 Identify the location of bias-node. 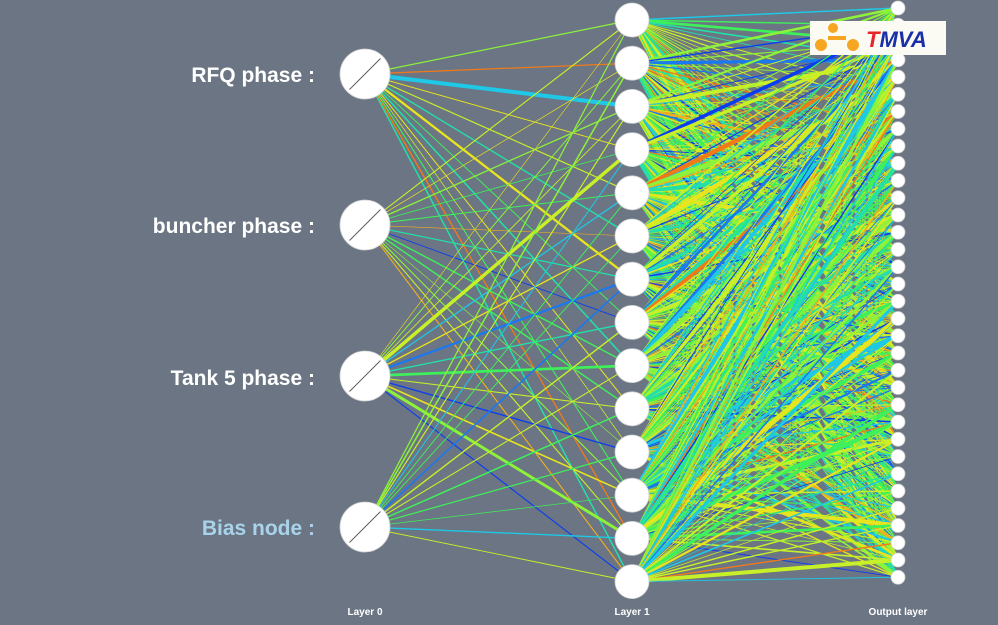
(365, 527).